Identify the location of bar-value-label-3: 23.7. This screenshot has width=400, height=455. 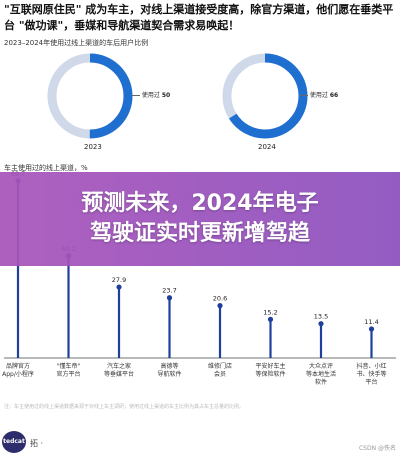
(169, 291).